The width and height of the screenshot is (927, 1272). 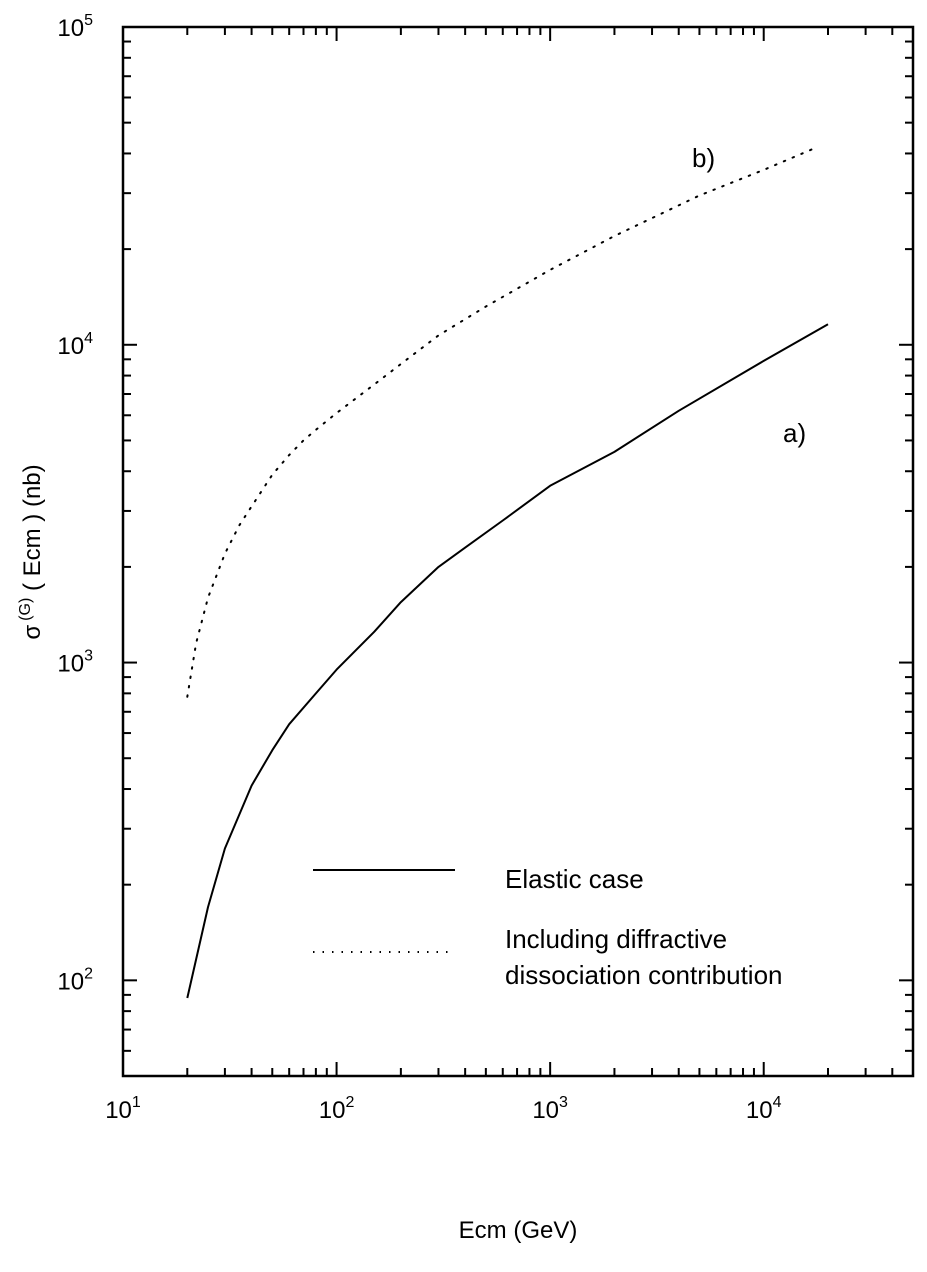 I want to click on y-axis-title-rest: ( Ecm ) (nb), so click(x=32, y=530).